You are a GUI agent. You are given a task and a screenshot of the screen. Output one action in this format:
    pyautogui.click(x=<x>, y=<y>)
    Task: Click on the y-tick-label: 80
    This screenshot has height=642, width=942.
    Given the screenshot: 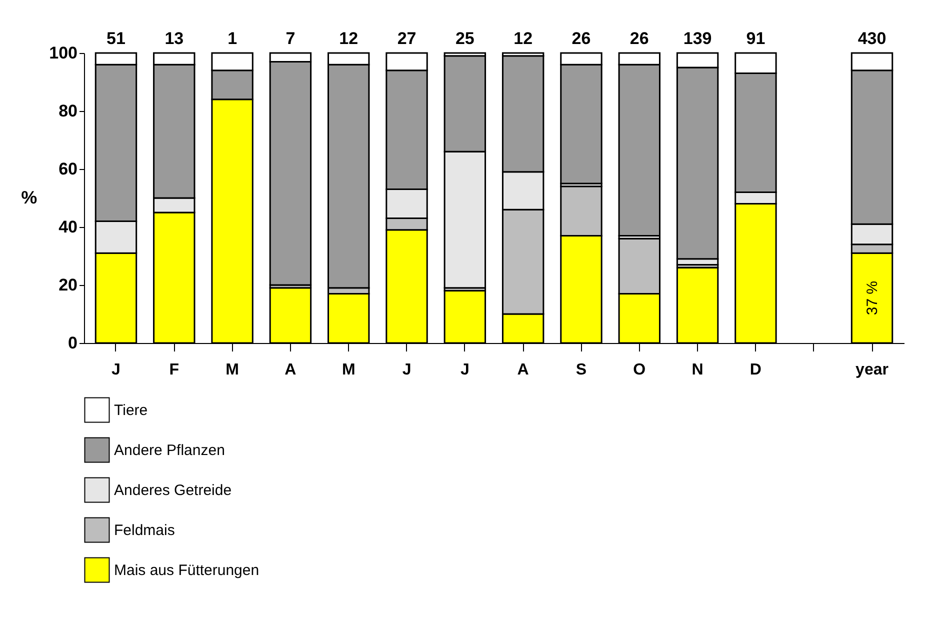 What is the action you would take?
    pyautogui.click(x=68, y=111)
    